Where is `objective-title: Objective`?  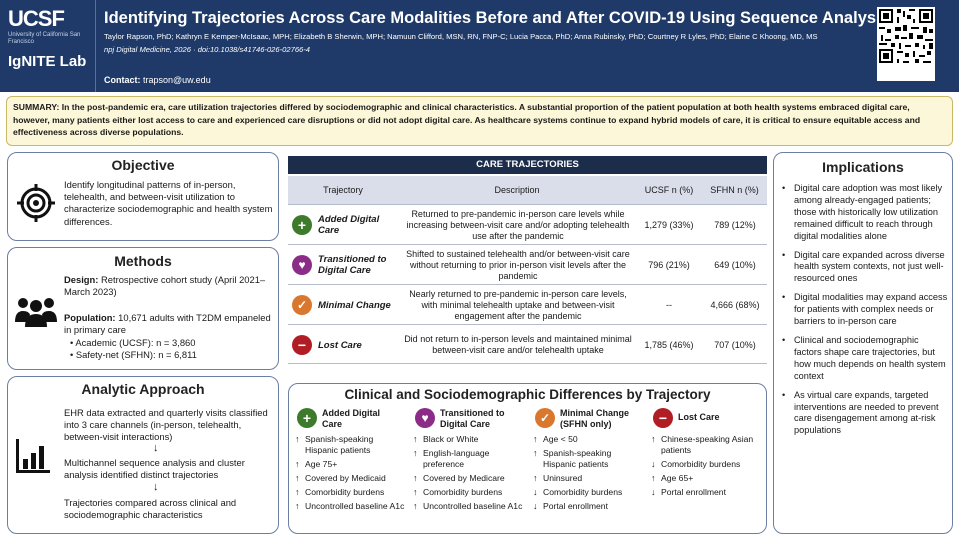 objective-title: Objective is located at coordinates (143, 165).